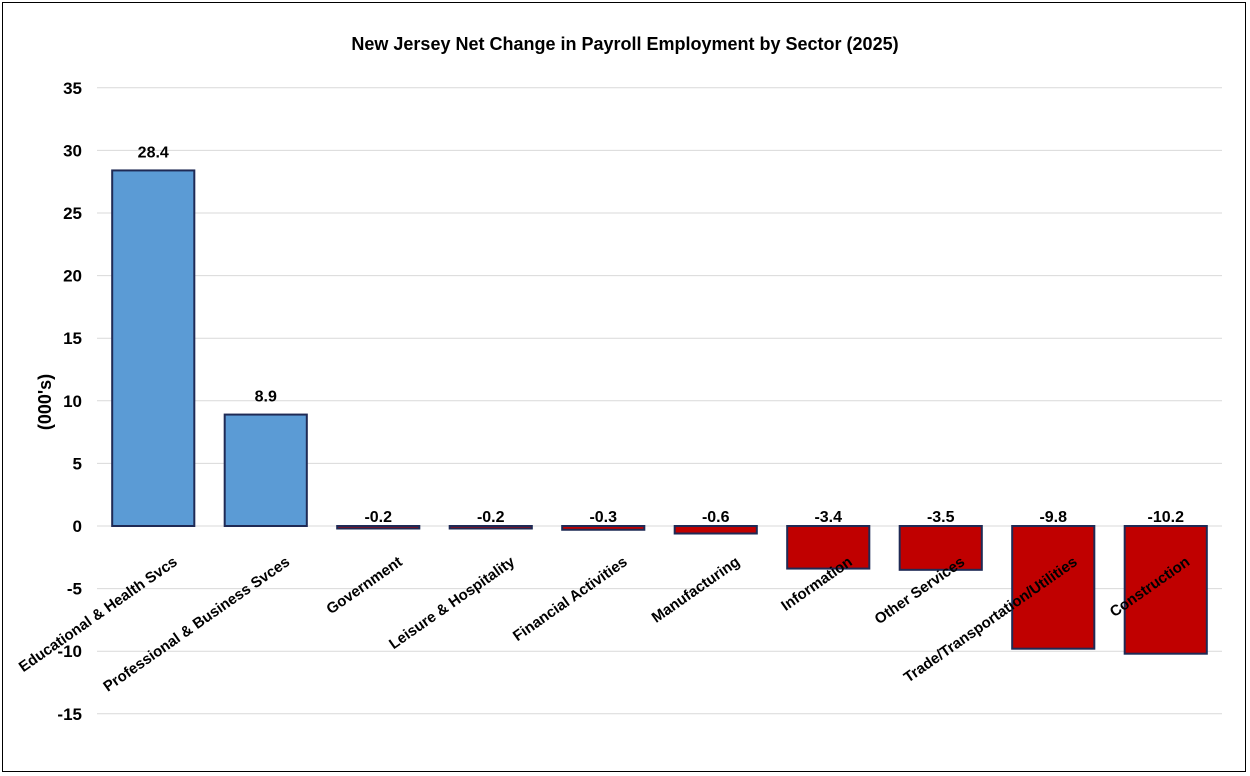 This screenshot has width=1250, height=776. What do you see at coordinates (196, 624) in the screenshot?
I see `category-label: Professional & Business Svces` at bounding box center [196, 624].